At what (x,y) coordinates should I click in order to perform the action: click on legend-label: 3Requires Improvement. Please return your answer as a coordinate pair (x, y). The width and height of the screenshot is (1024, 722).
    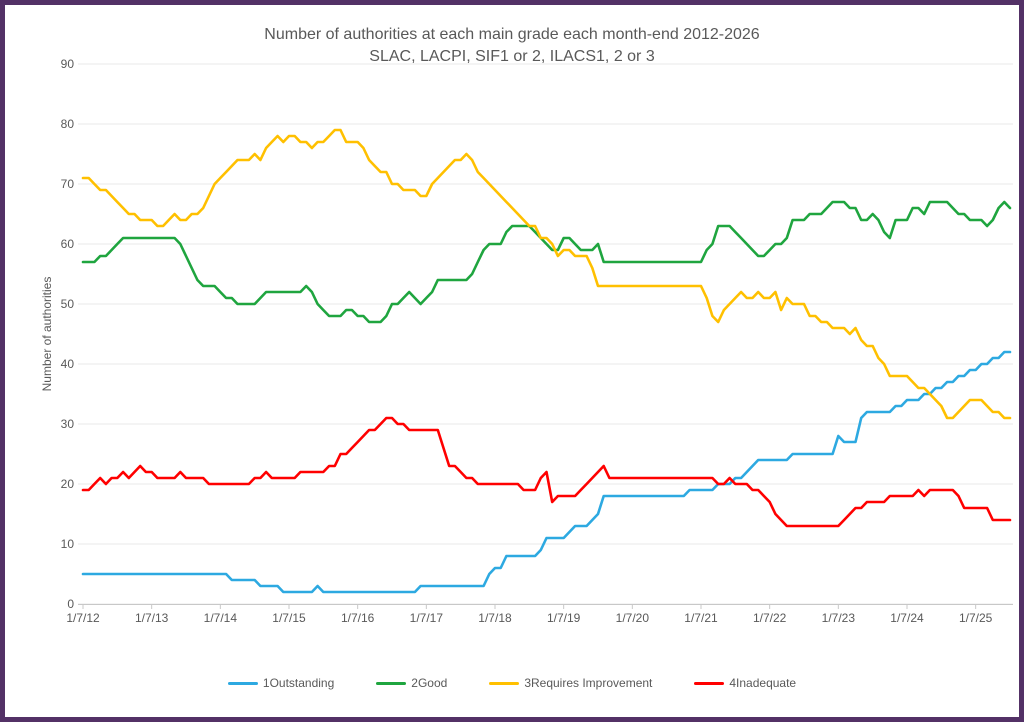
    Looking at the image, I should click on (588, 683).